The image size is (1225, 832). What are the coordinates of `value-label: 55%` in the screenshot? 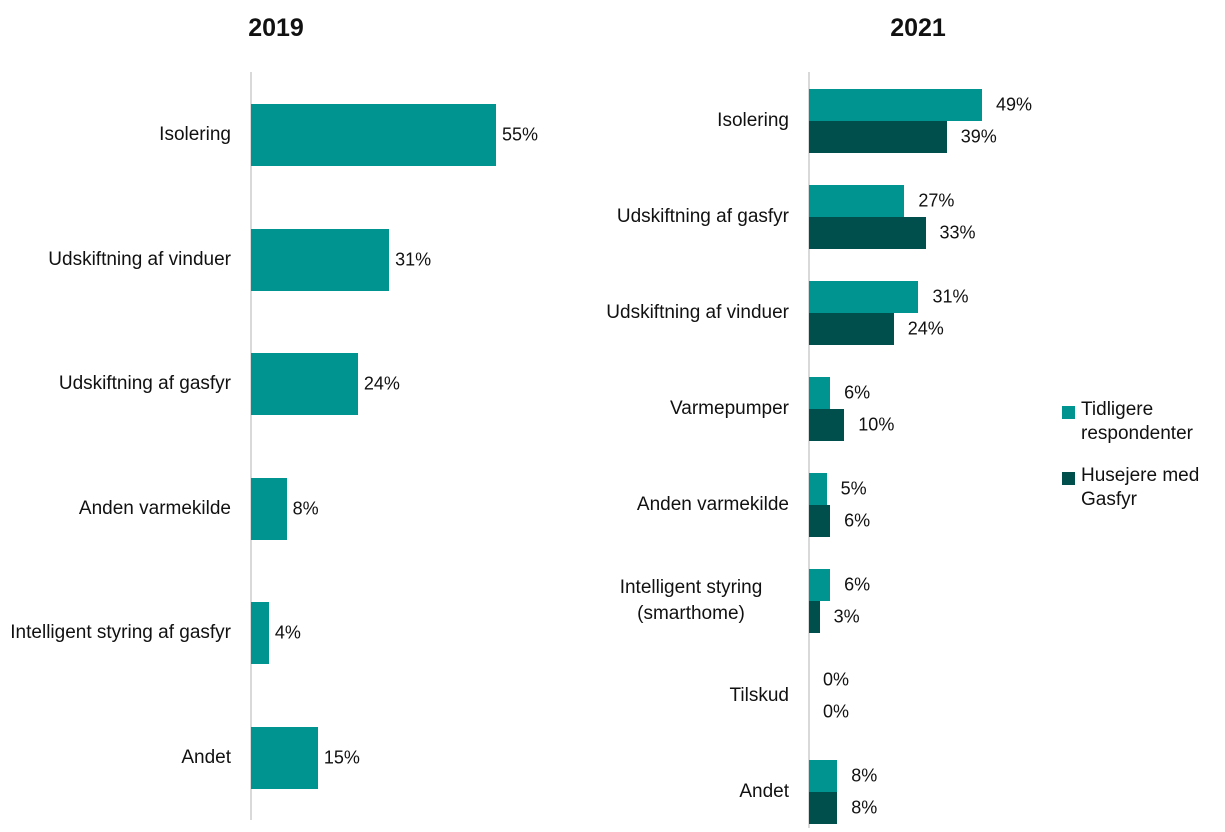 It's located at (520, 134).